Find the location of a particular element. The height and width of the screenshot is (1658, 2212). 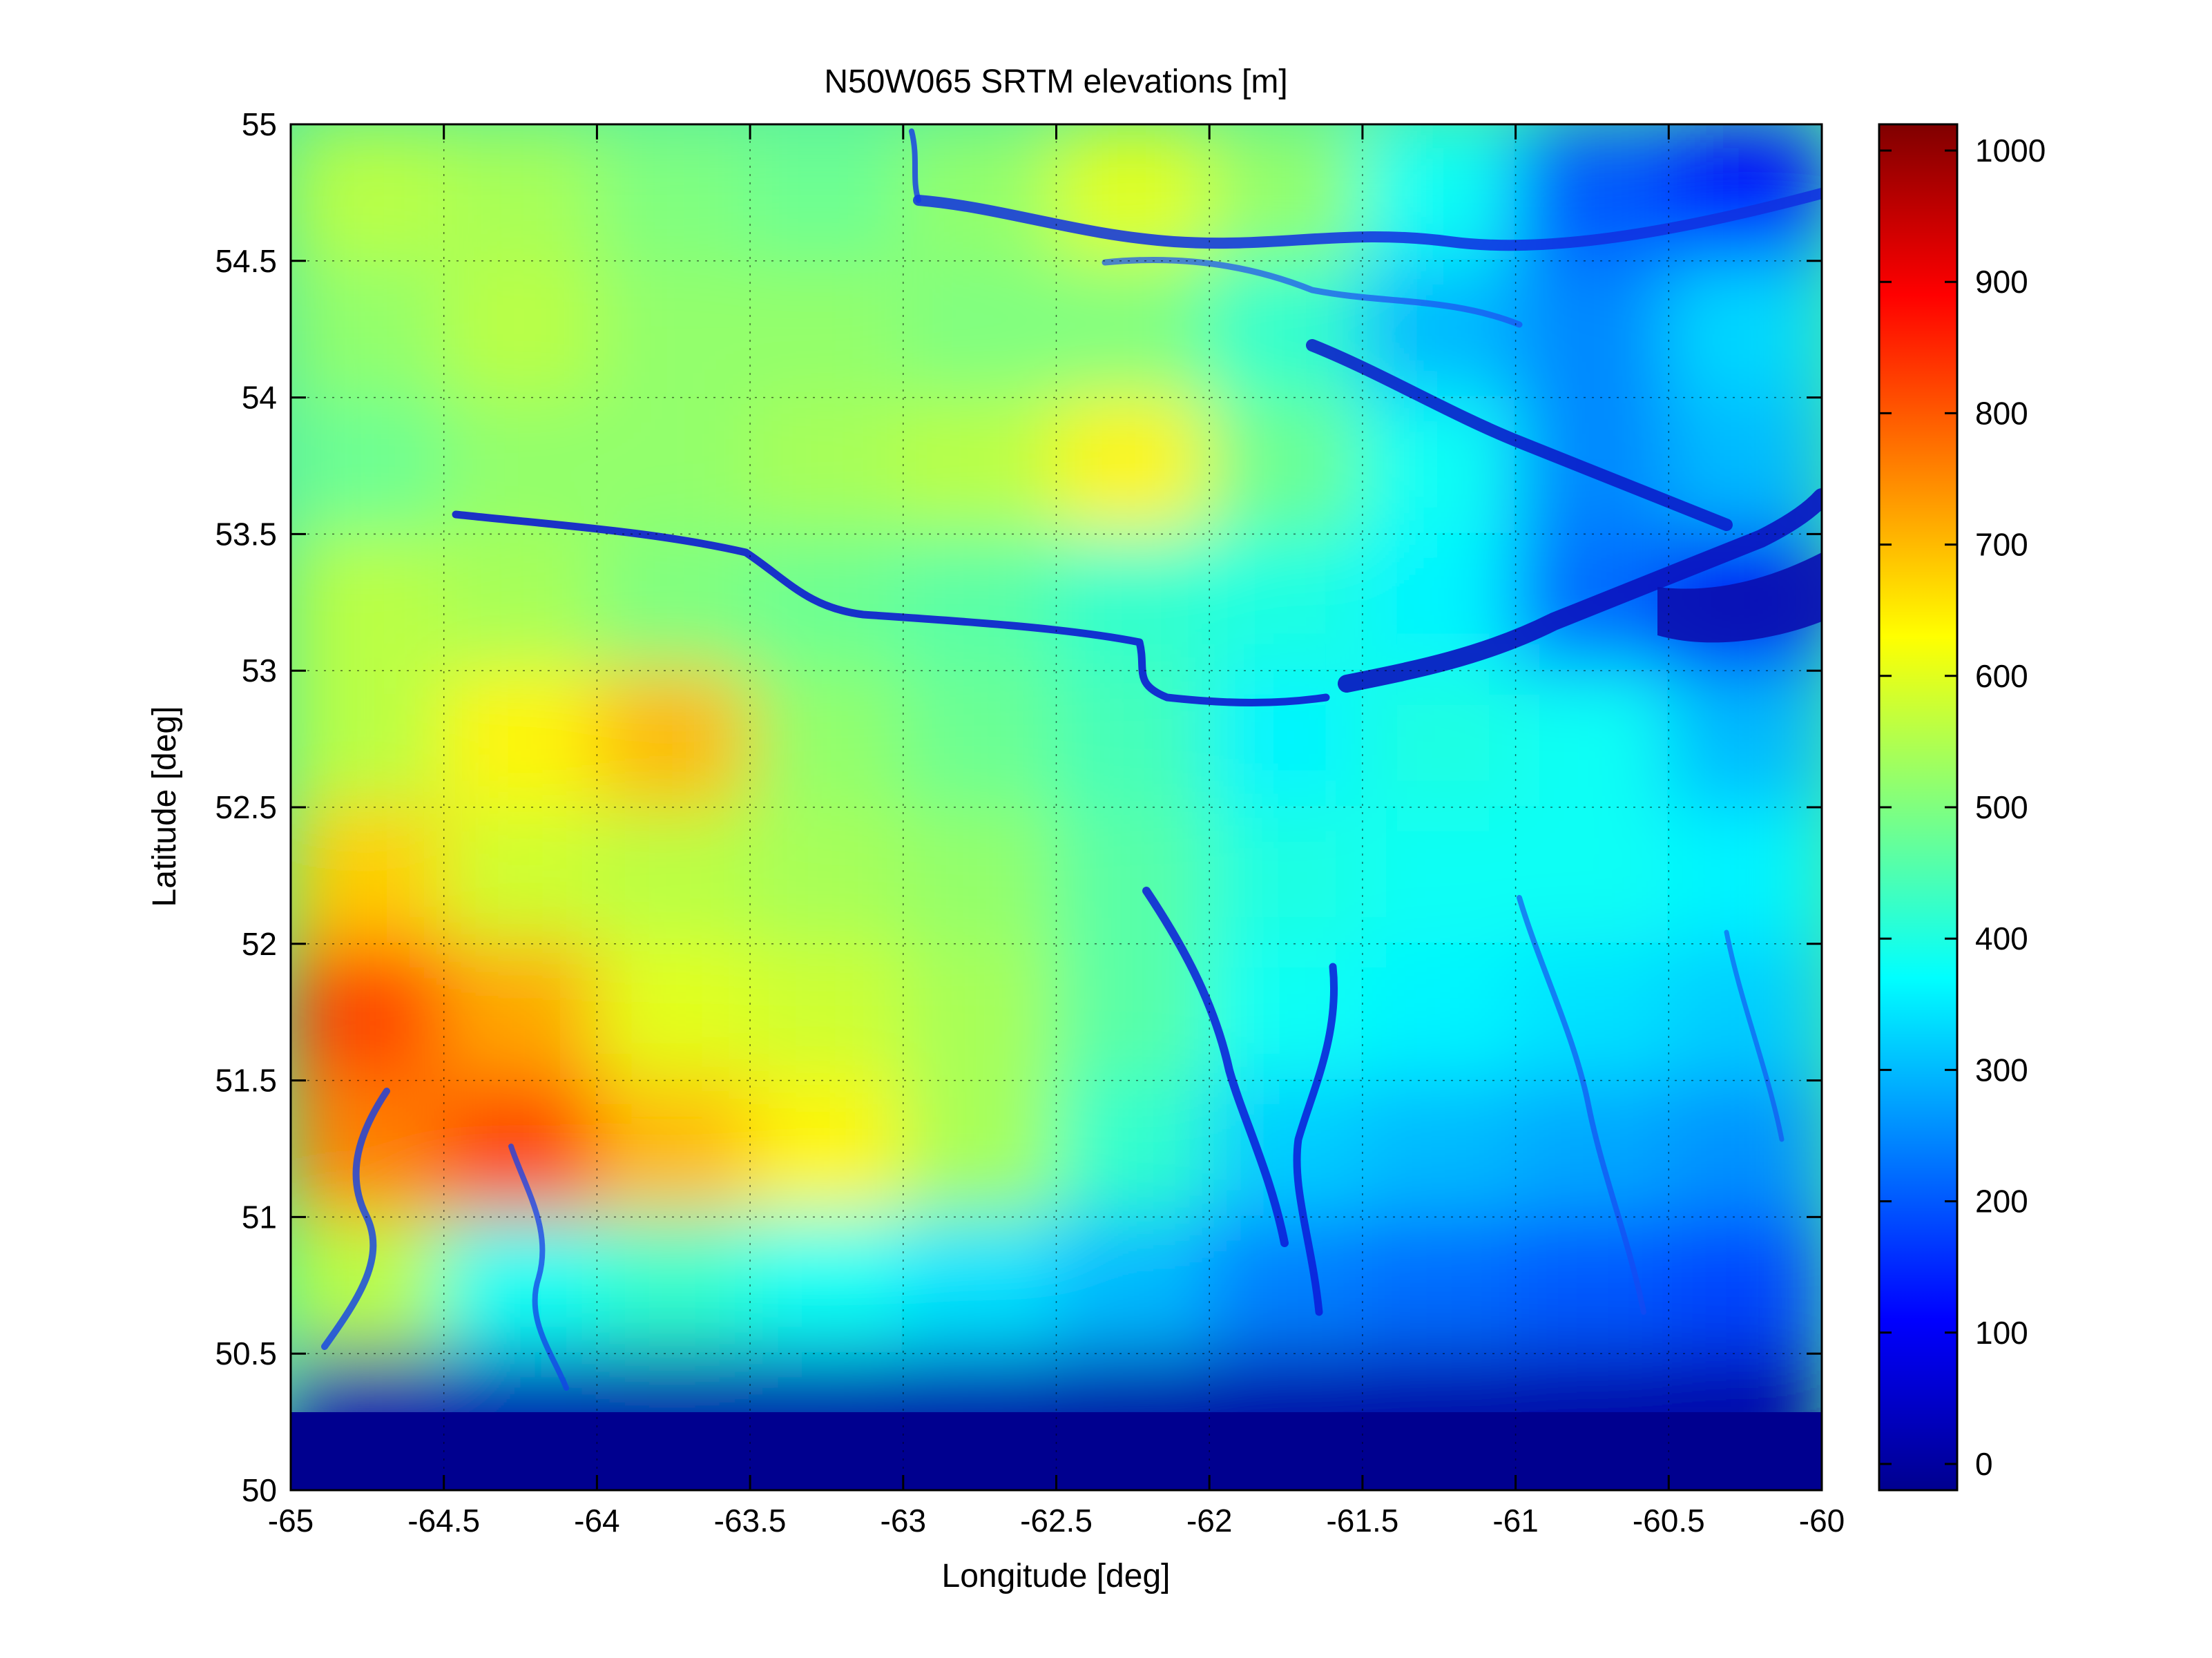

river-north-main is located at coordinates (1367, 219).